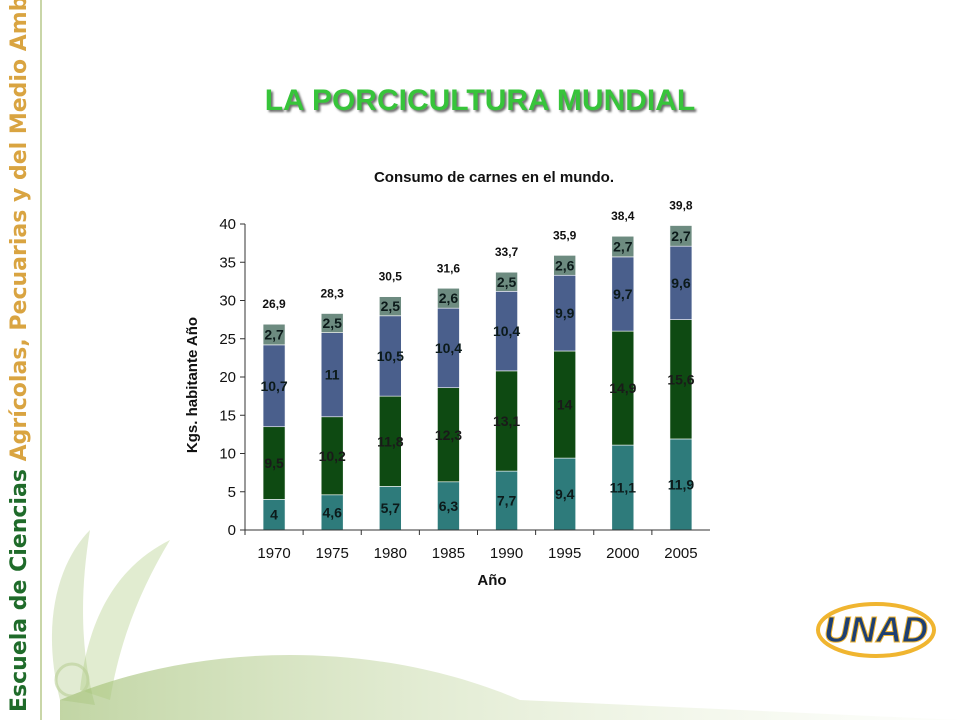 The width and height of the screenshot is (960, 720). I want to click on y-axis-ticks: 0 5 10 15 20 25 30 35 40, so click(232, 377).